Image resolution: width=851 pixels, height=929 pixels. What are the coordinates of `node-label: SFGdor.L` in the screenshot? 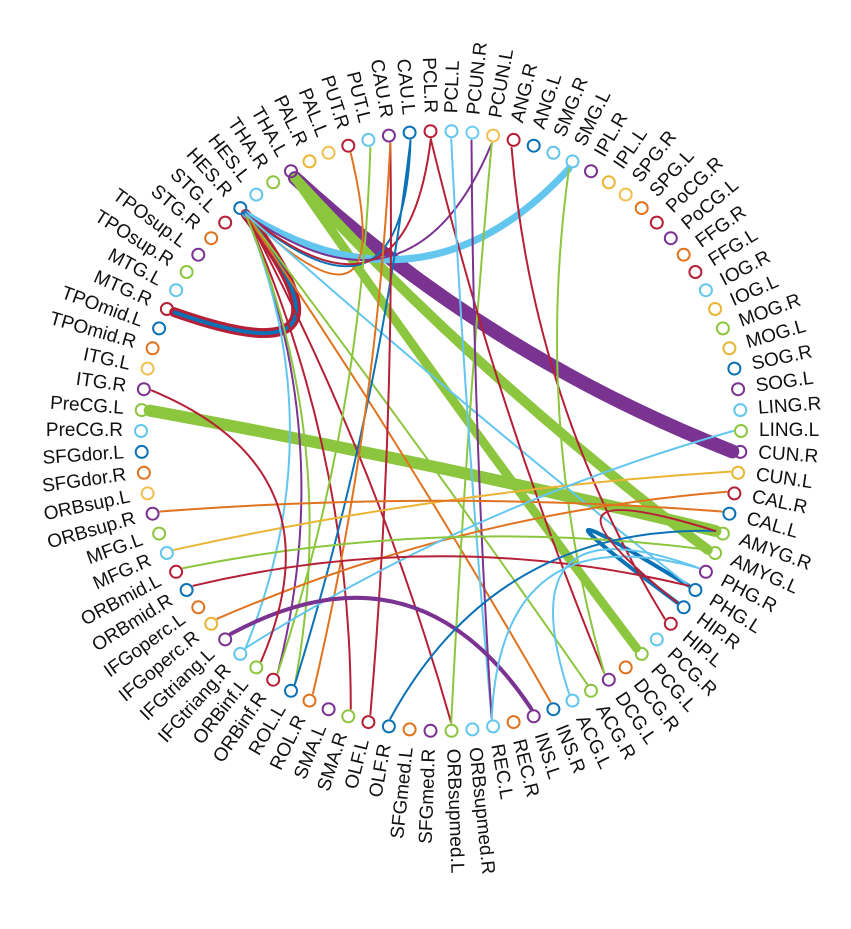 It's located at (83, 455).